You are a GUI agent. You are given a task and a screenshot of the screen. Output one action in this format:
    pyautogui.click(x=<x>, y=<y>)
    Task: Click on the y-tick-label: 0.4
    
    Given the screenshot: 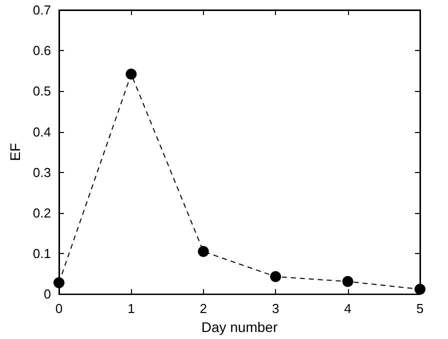 What is the action you would take?
    pyautogui.click(x=41, y=132)
    